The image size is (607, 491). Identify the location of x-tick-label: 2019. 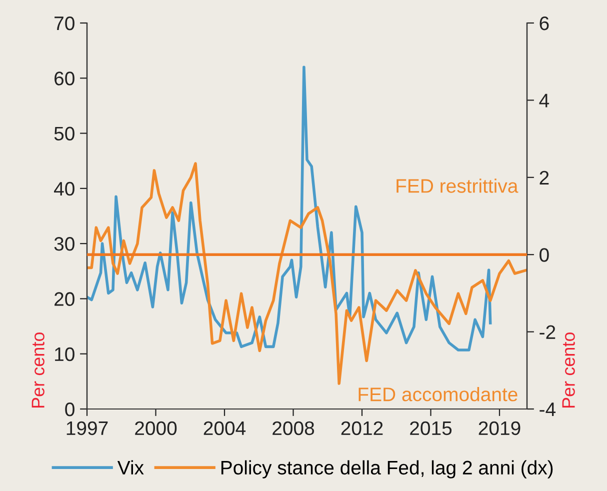
(499, 428).